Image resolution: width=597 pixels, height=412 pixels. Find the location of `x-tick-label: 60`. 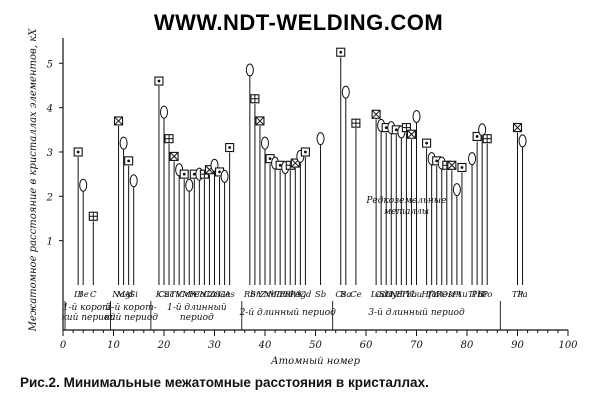

x-tick-label: 60 is located at coordinates (366, 345).